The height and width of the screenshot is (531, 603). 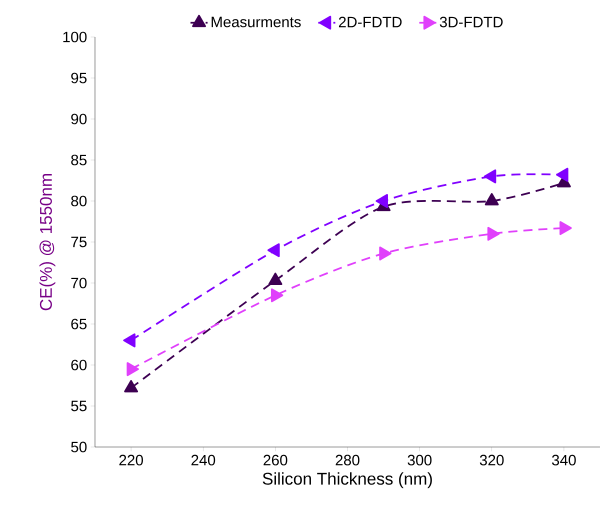 I want to click on y-tick-label: 80, so click(x=79, y=201).